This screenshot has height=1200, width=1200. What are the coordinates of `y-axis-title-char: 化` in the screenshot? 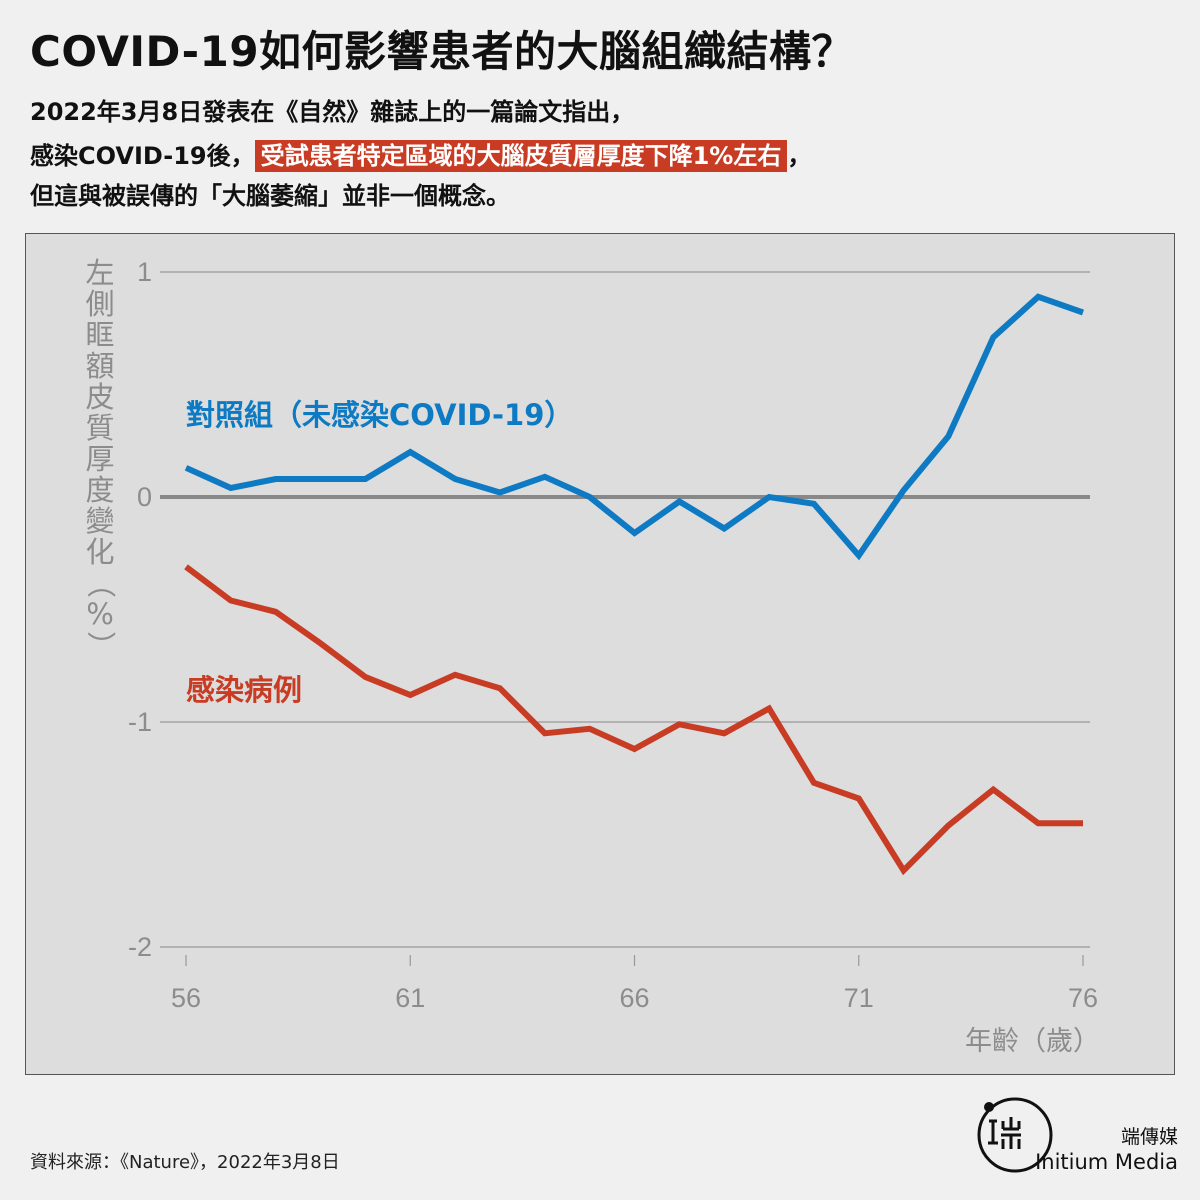 It's located at (100, 552).